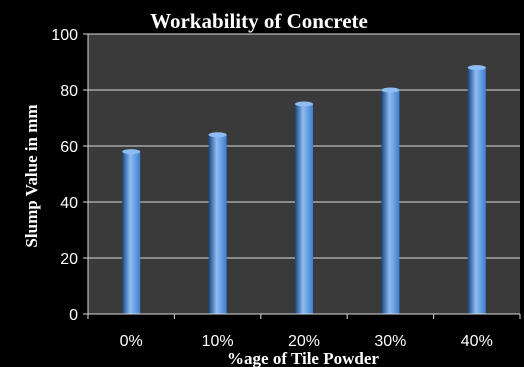  Describe the element at coordinates (218, 341) in the screenshot. I see `x-tick-label: 10%` at that location.